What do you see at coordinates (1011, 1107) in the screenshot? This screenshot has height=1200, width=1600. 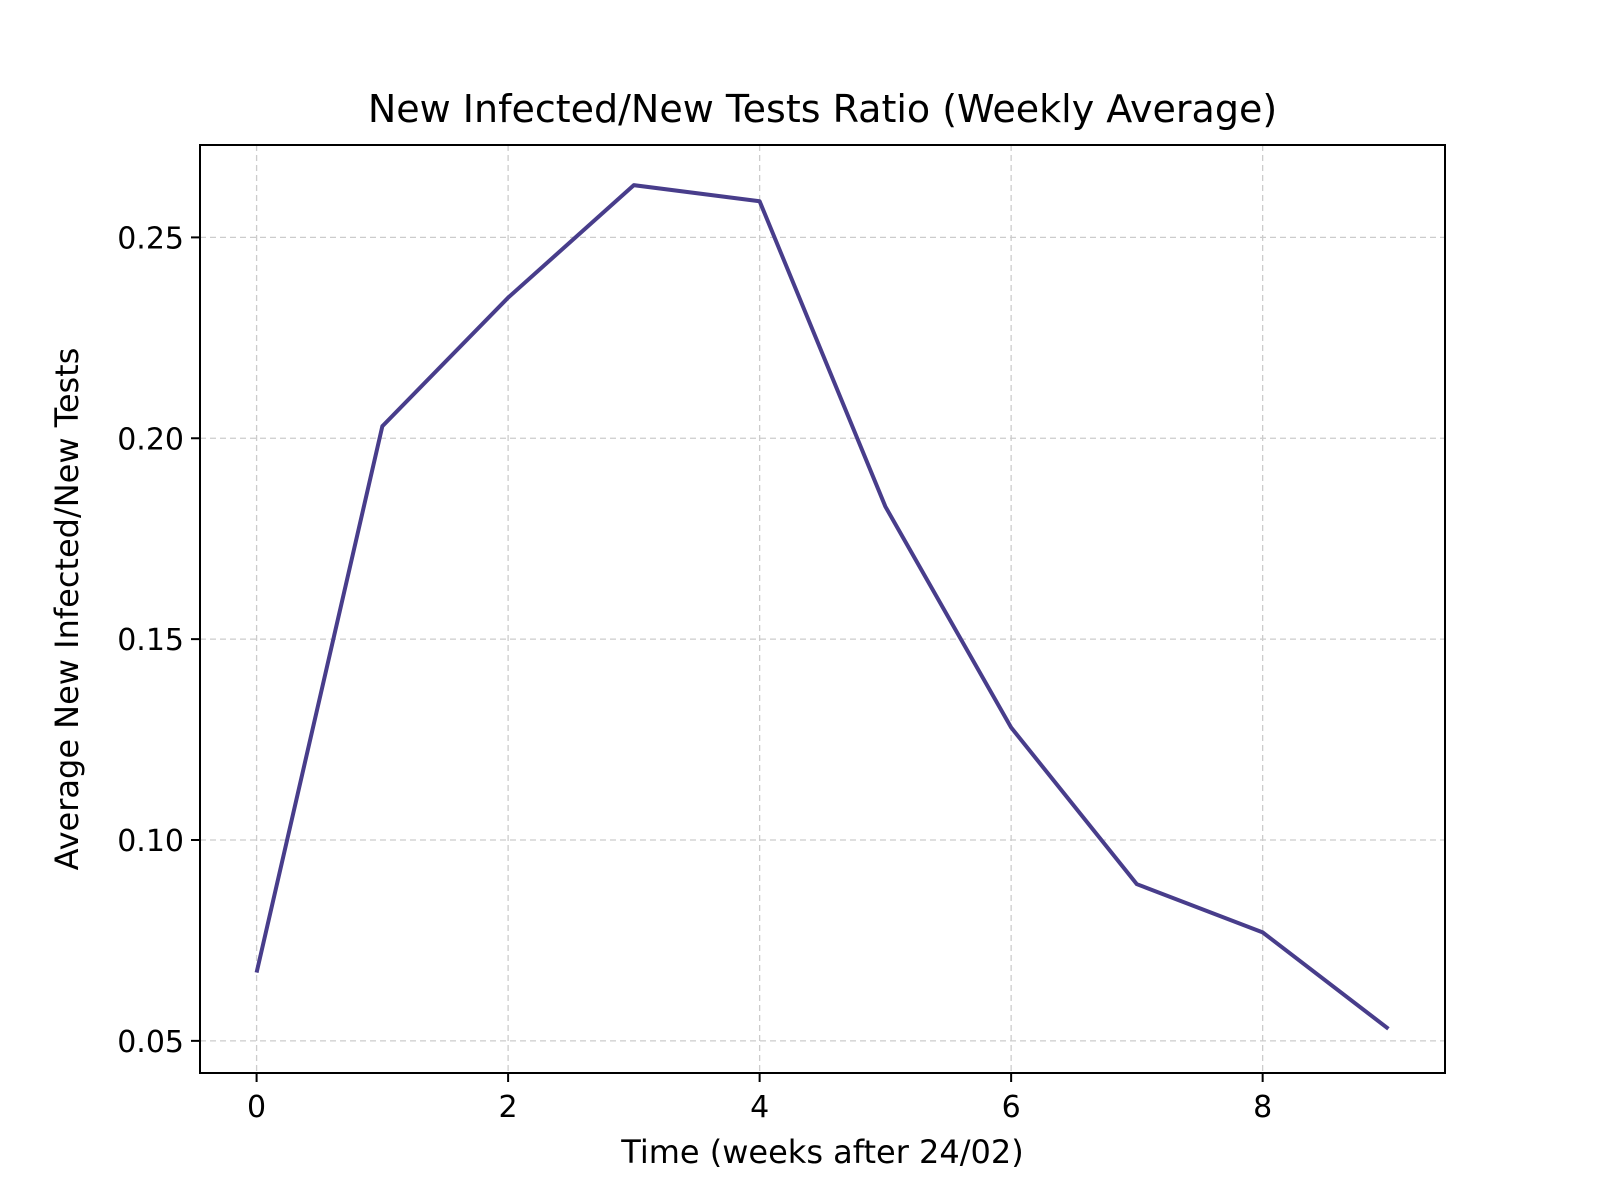 I see `x-tick-label: 6` at bounding box center [1011, 1107].